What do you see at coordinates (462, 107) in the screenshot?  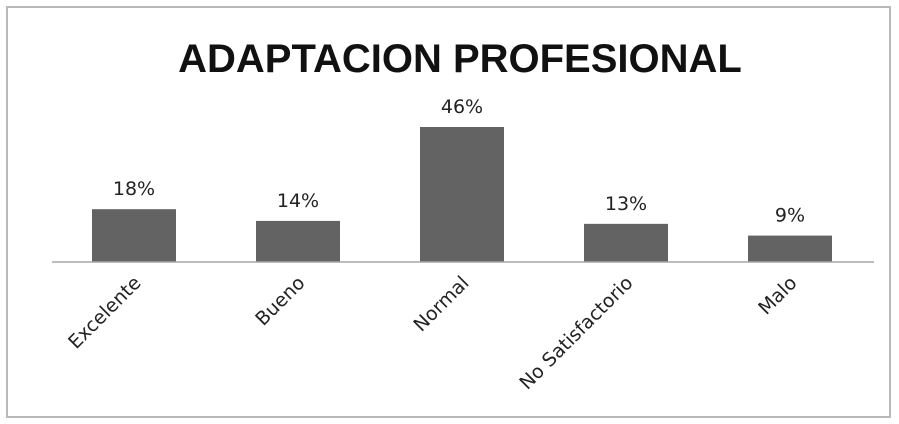 I see `value-label: 46%` at bounding box center [462, 107].